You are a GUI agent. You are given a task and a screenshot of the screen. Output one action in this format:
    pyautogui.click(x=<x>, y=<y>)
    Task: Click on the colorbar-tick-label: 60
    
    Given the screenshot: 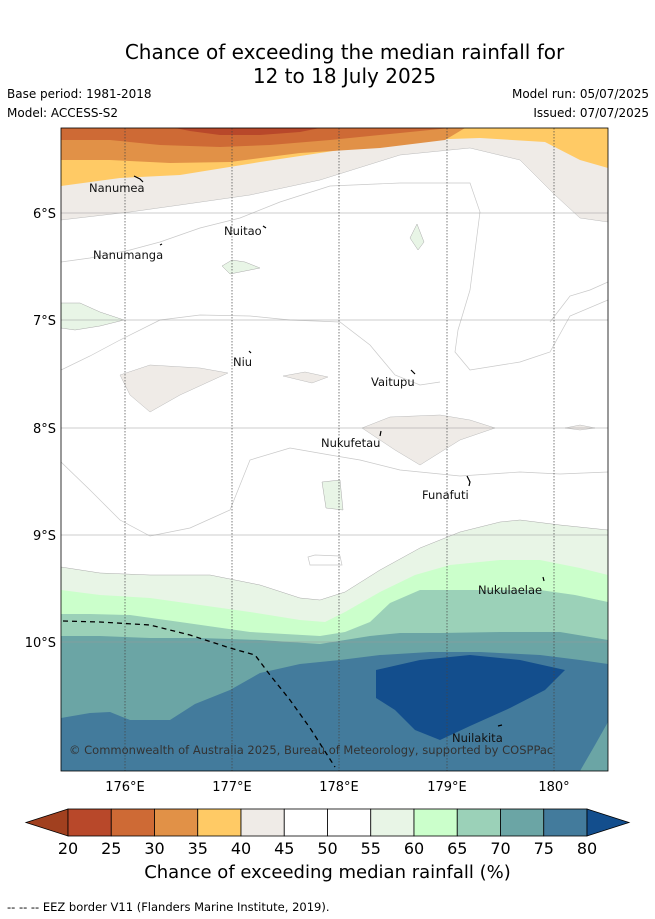 What is the action you would take?
    pyautogui.click(x=414, y=848)
    